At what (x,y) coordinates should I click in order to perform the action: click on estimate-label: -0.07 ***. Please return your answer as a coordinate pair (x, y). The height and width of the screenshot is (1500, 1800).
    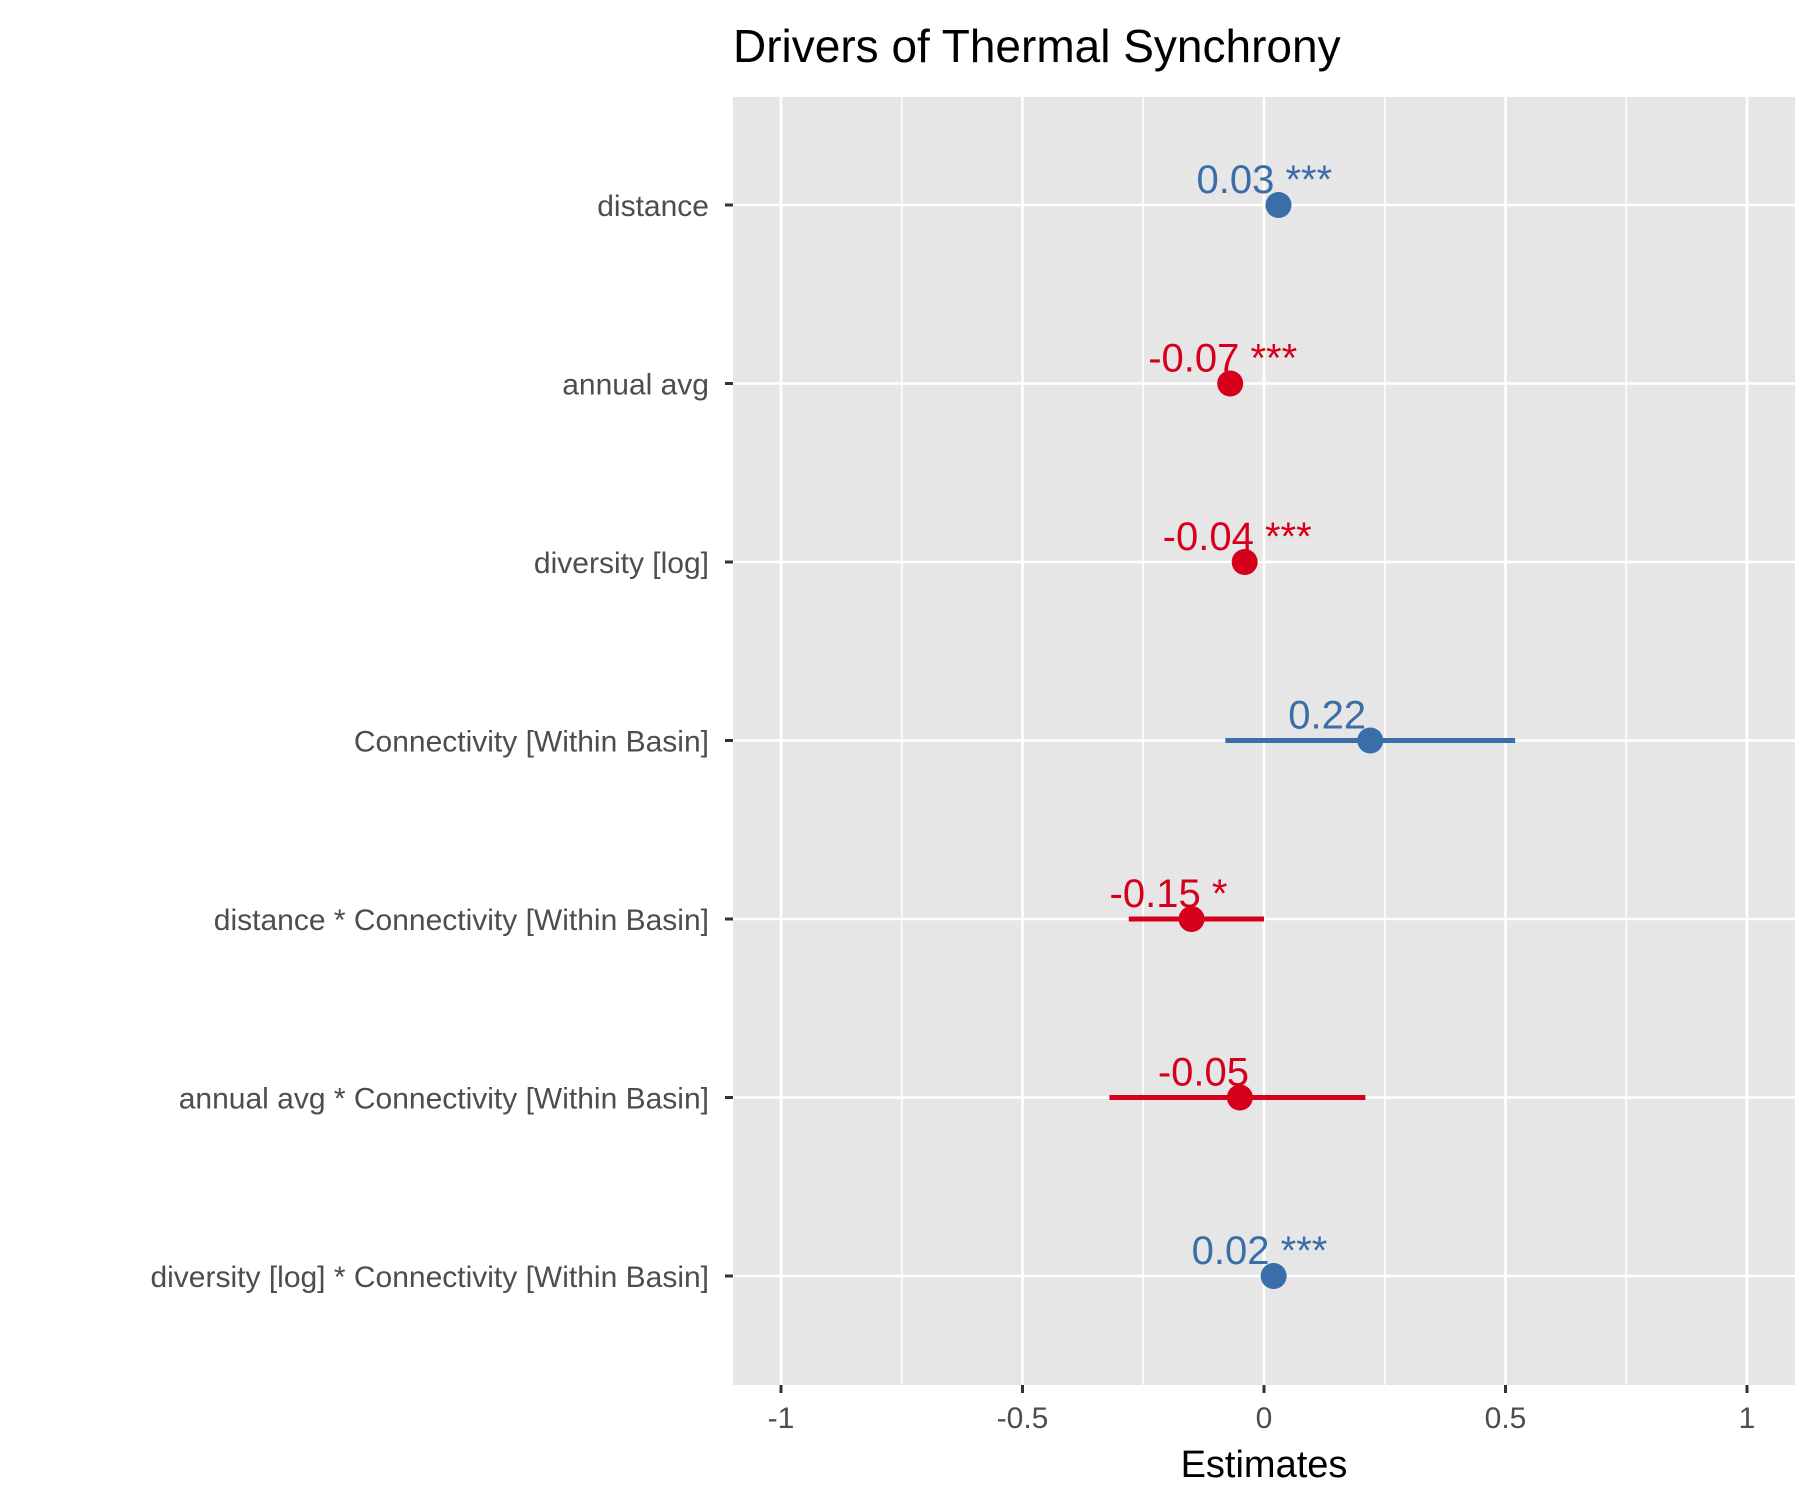
    Looking at the image, I should click on (1222, 359).